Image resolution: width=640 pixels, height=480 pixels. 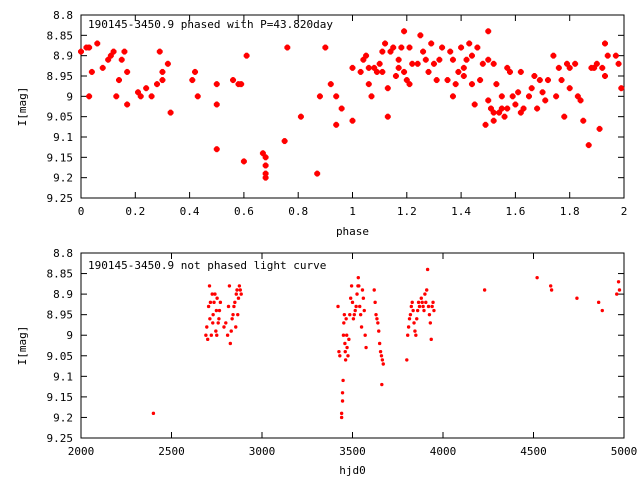 I want to click on x-axis-label: hjd0, so click(x=352, y=470).